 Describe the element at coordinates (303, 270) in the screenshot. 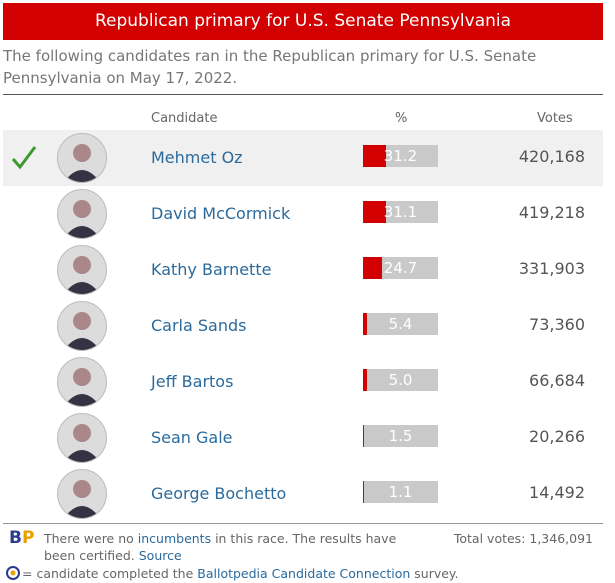

I see `candidate-row: Kathy Barnette 24.7 331,903` at that location.